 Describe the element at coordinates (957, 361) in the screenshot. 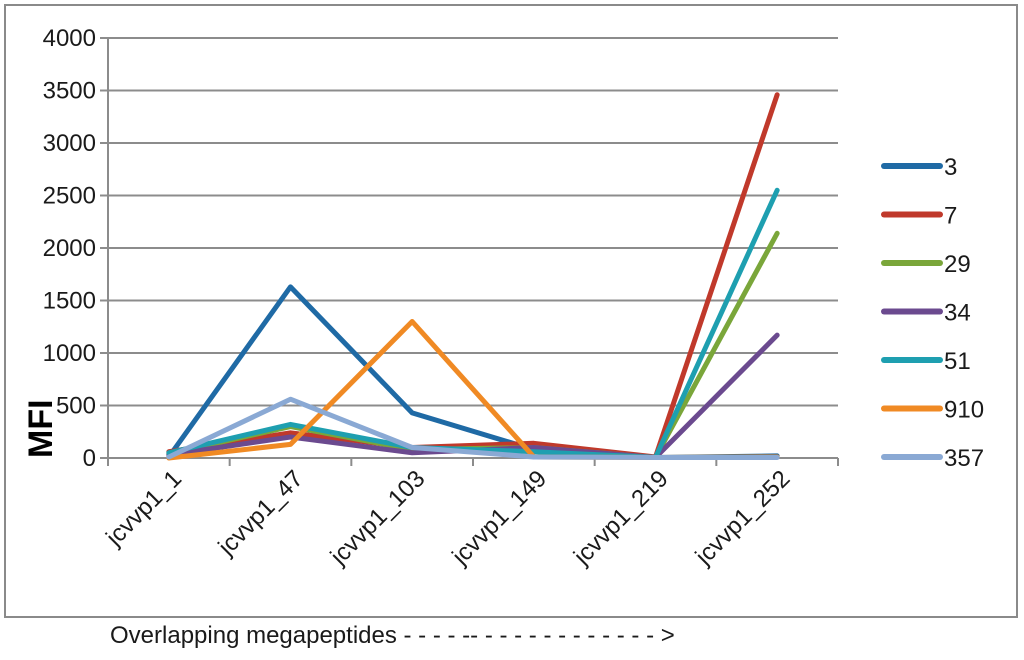

I see `legend-label-51: 51` at that location.